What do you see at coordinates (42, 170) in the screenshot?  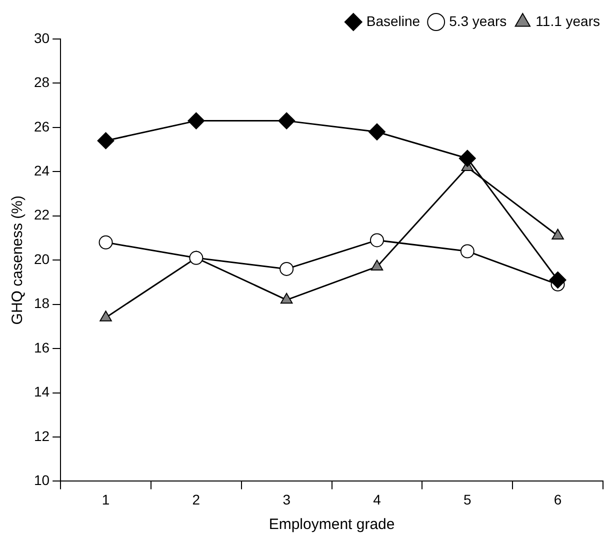 I see `y-tick-label: 24` at bounding box center [42, 170].